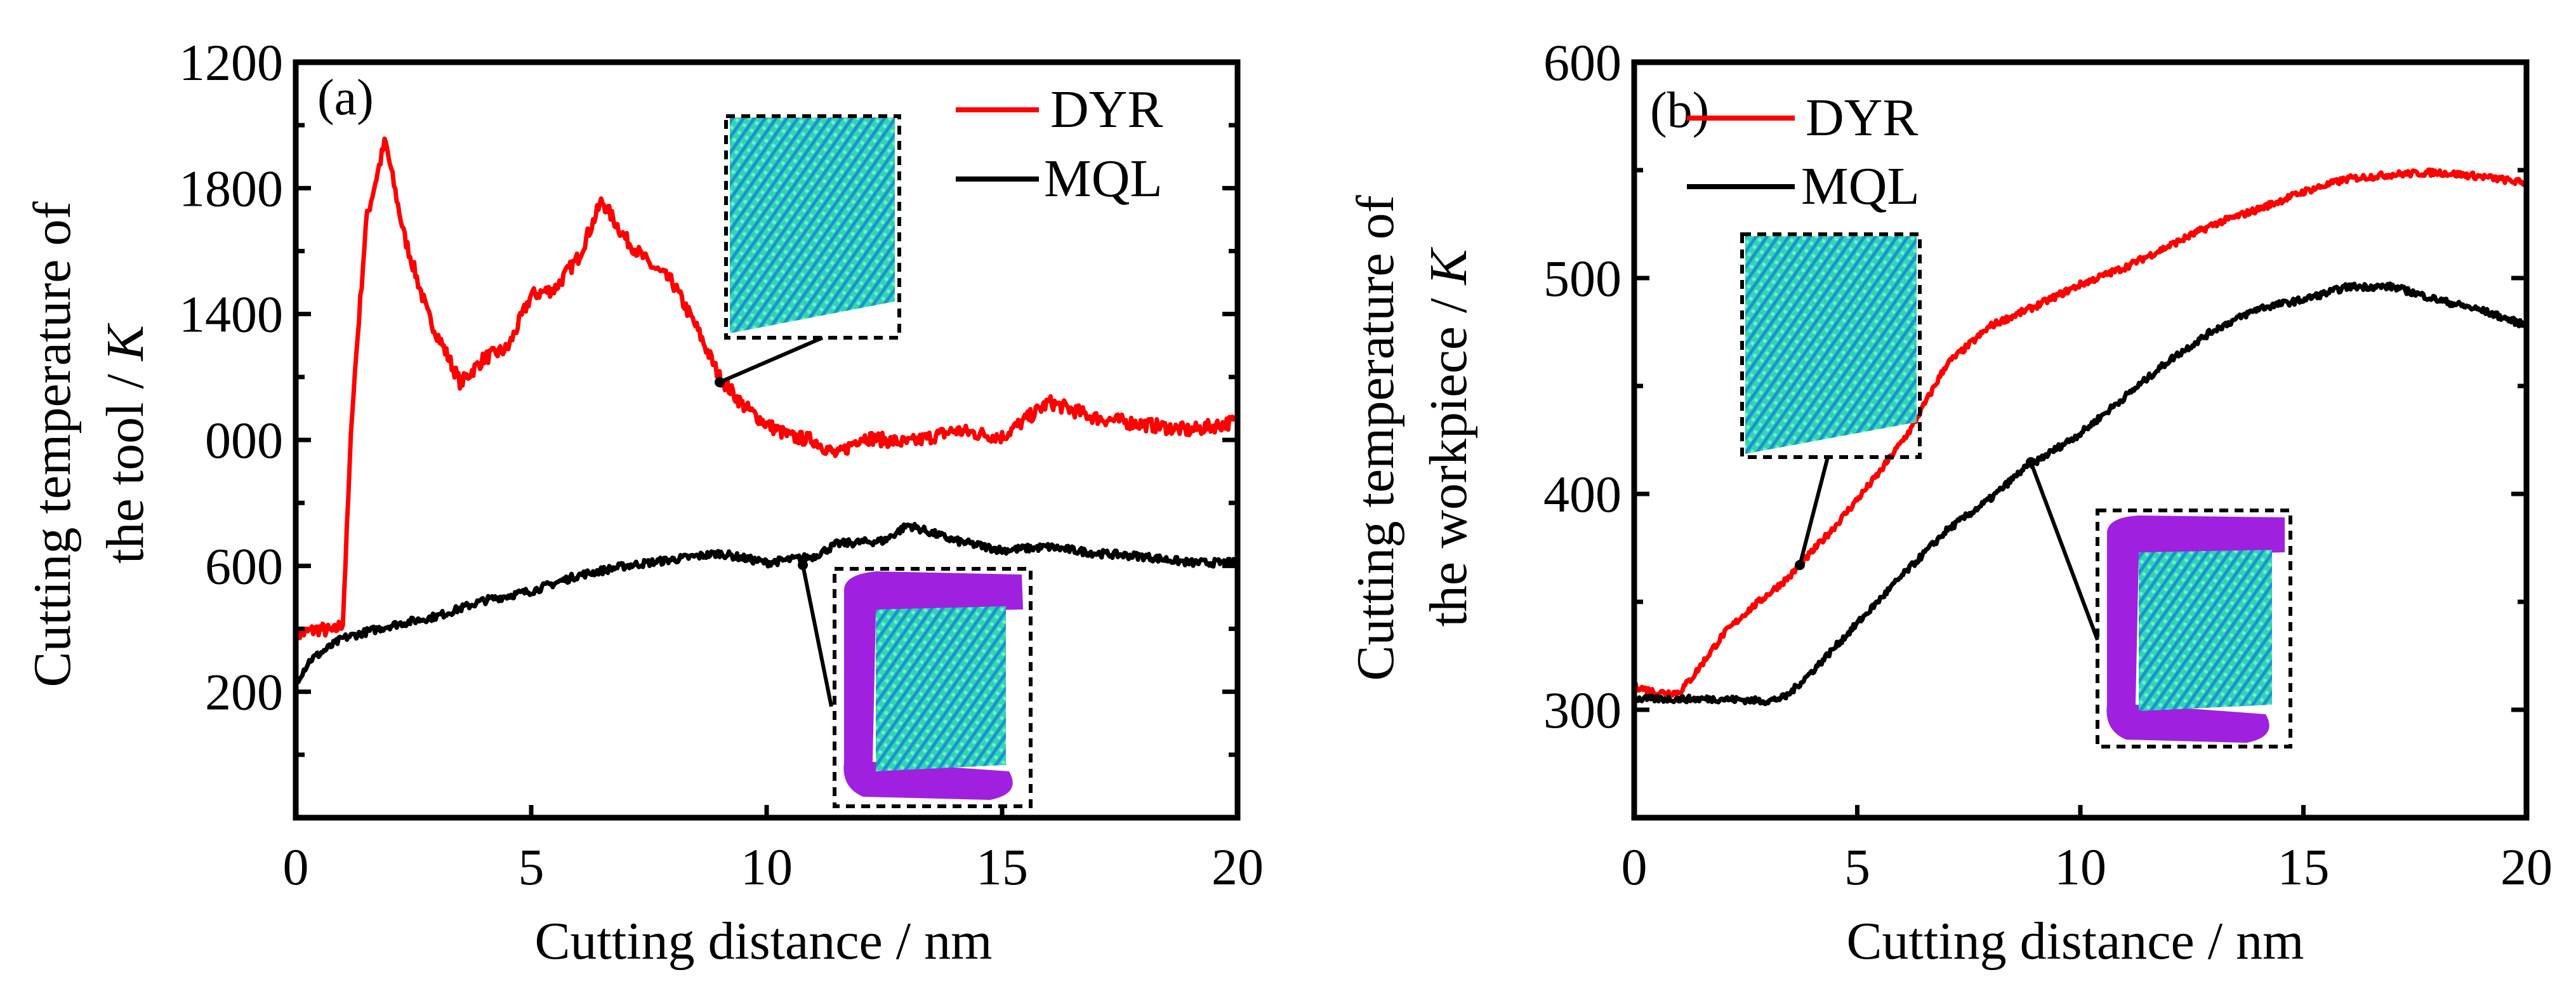 This screenshot has height=991, width=2576. Describe the element at coordinates (1582, 710) in the screenshot. I see `y-tick-label: 300` at that location.